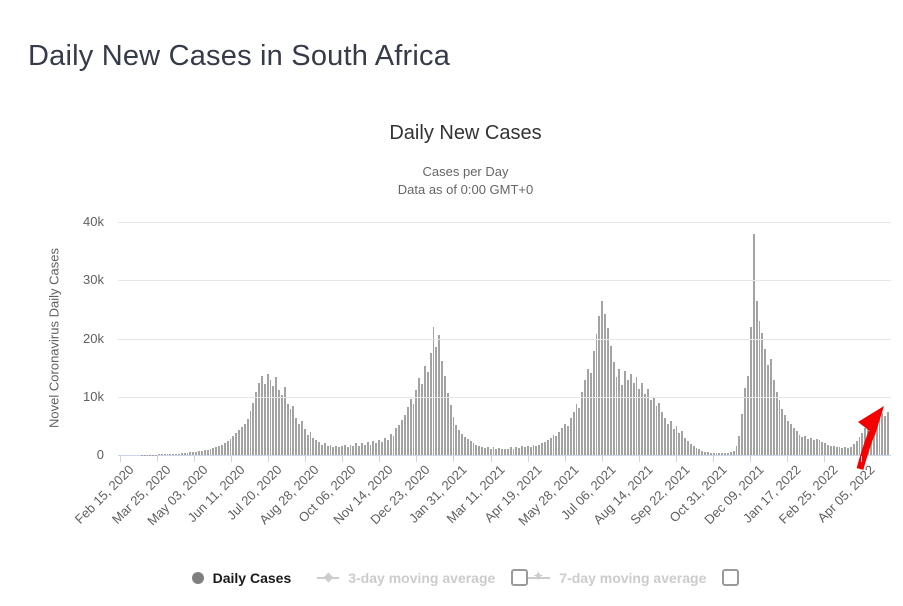 This screenshot has width=903, height=606. Describe the element at coordinates (731, 577) in the screenshot. I see `7-day-moving-average-checkbox` at that location.